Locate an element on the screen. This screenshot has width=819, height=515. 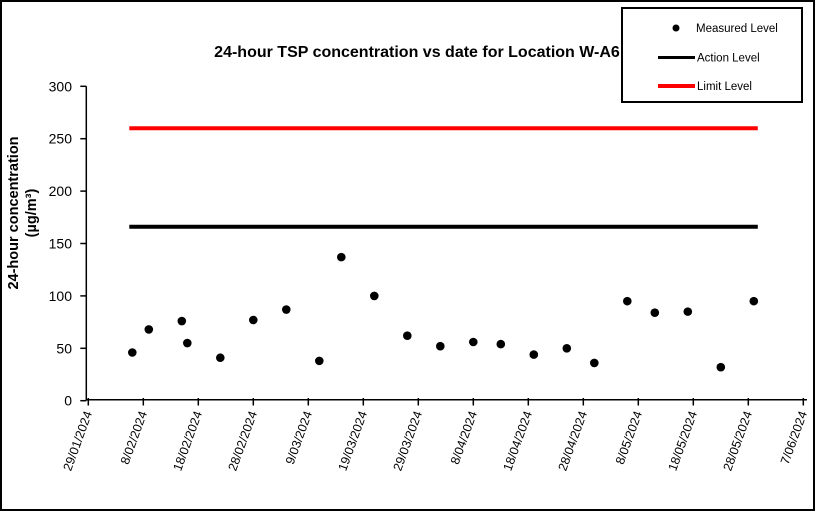
y-tick-label: 50 is located at coordinates (64, 348).